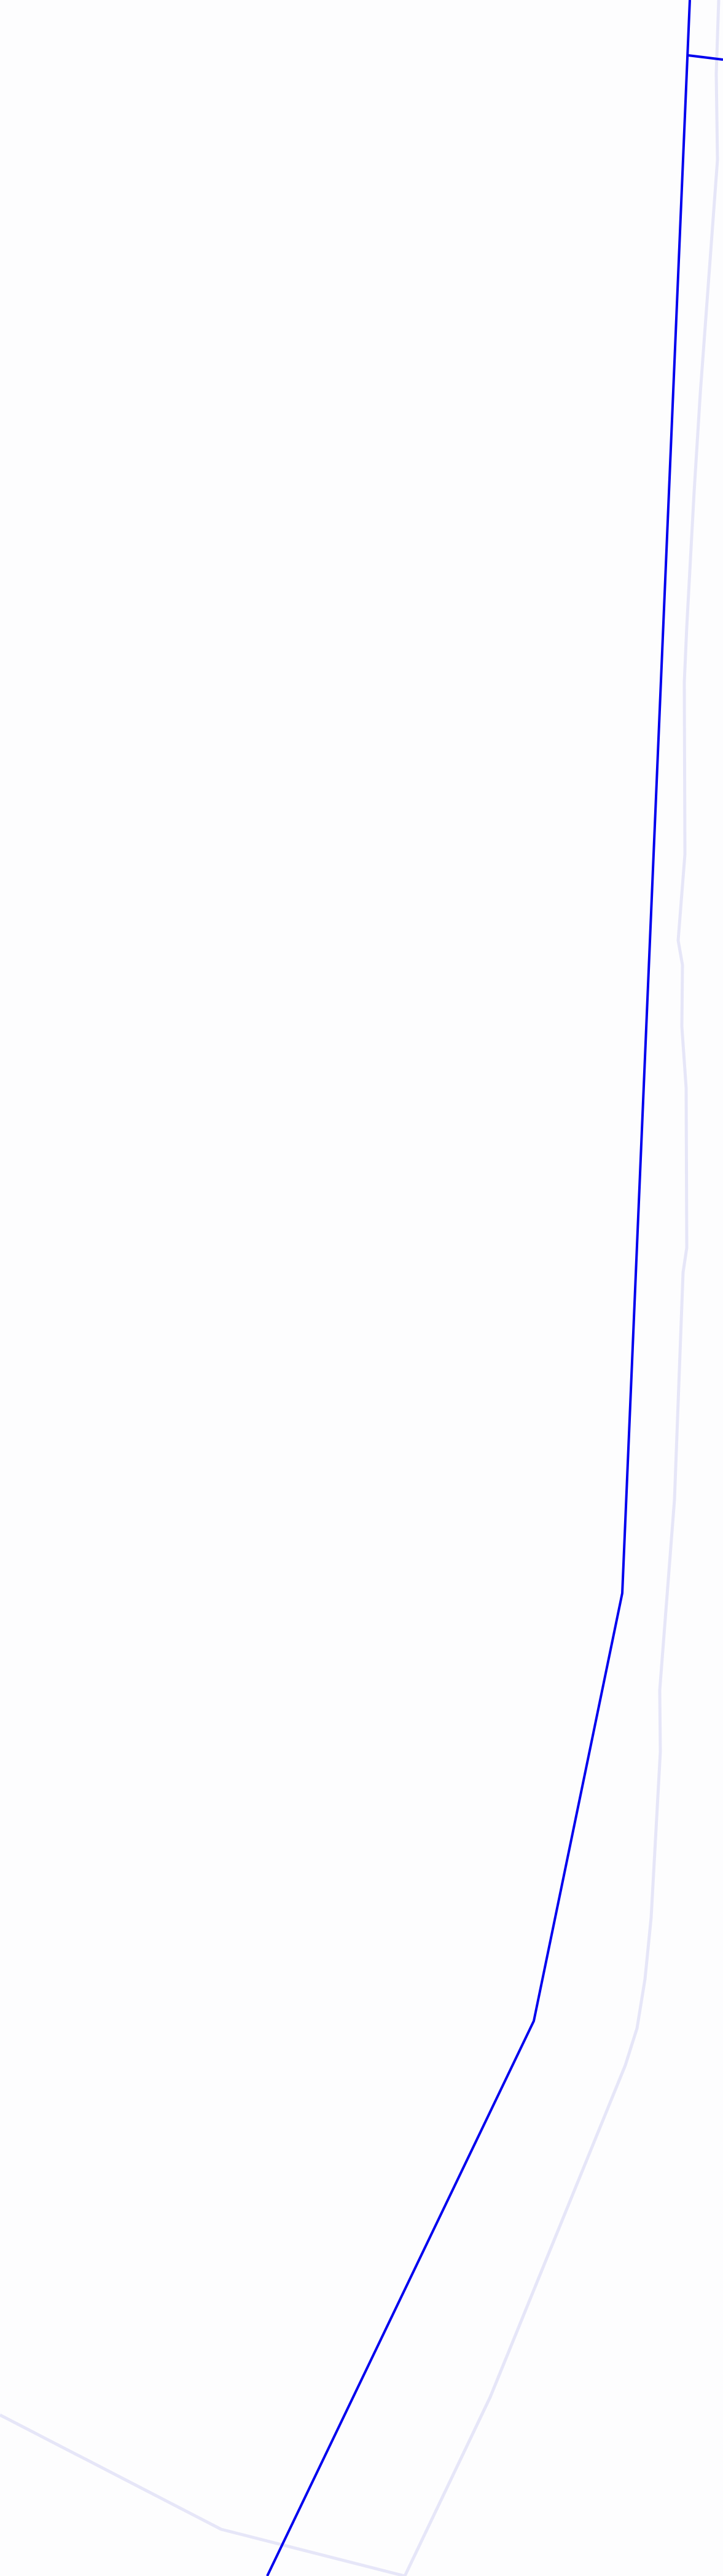  I want to click on boundary-line-lower, so click(202, 2495).